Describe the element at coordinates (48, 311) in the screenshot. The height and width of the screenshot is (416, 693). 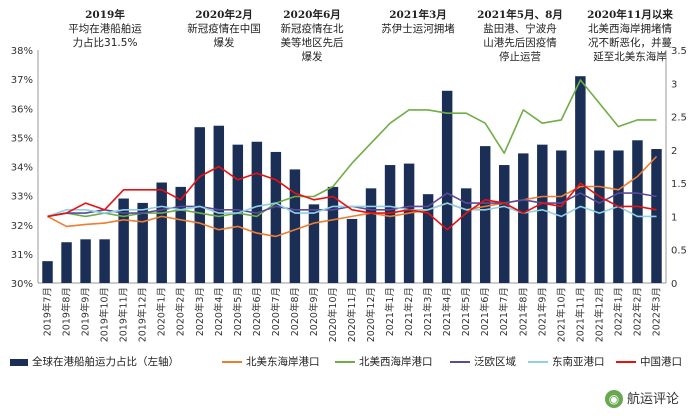
I see `x-axis-tick-label: 2019年7月` at that location.